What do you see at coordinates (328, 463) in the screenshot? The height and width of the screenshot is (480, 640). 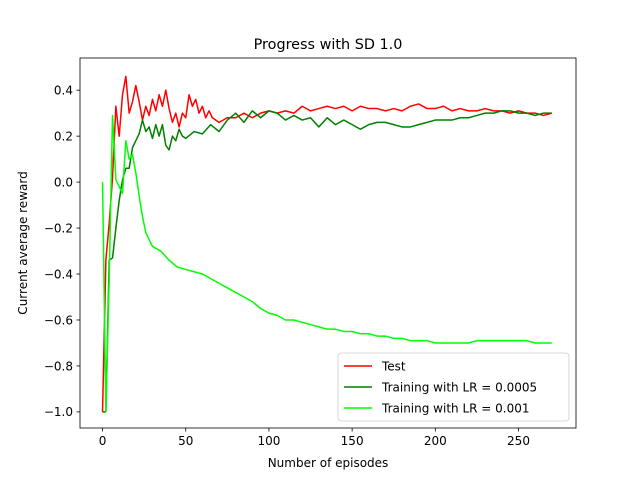 I see `x-axis-label: Number of episodes` at bounding box center [328, 463].